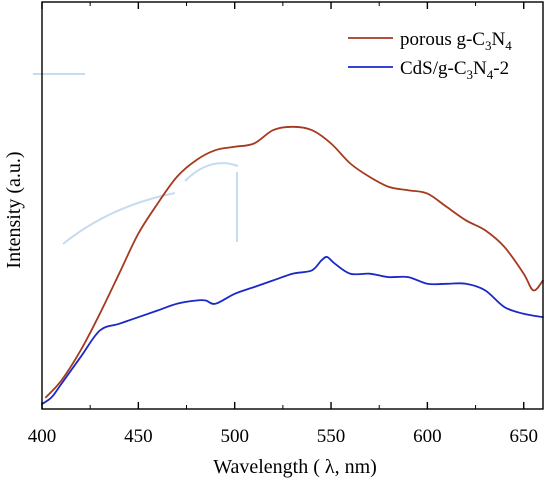  What do you see at coordinates (295, 467) in the screenshot?
I see `x-axis-title: Wavelength ( λ, nm)` at bounding box center [295, 467].